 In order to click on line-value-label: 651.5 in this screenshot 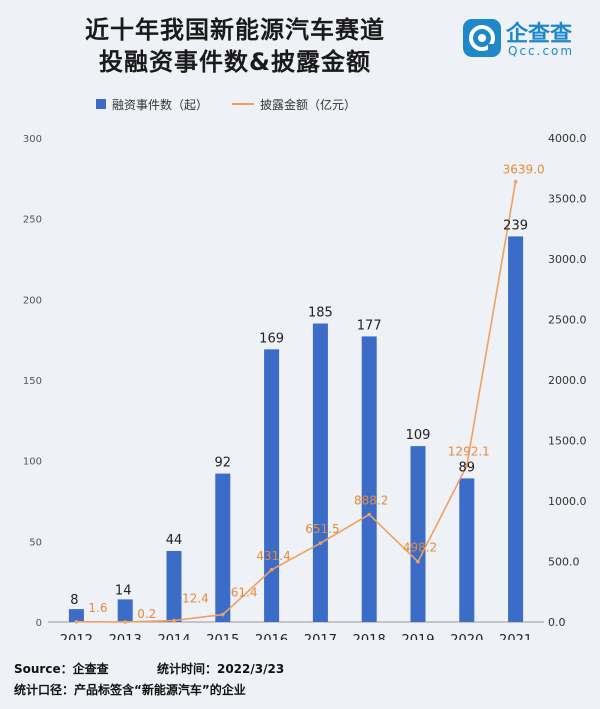, I will do `click(322, 529)`.